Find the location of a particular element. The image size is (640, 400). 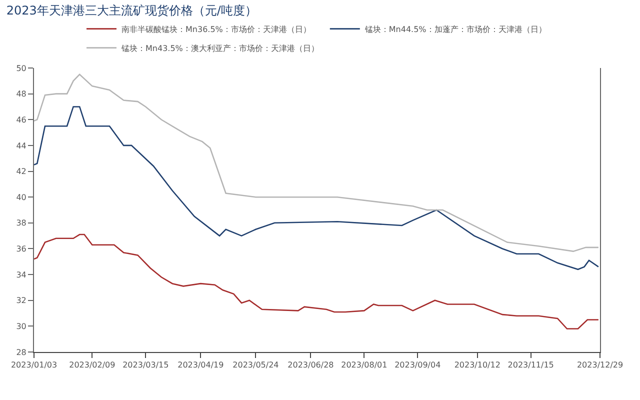

y-tick-label: 34 is located at coordinates (21, 275).